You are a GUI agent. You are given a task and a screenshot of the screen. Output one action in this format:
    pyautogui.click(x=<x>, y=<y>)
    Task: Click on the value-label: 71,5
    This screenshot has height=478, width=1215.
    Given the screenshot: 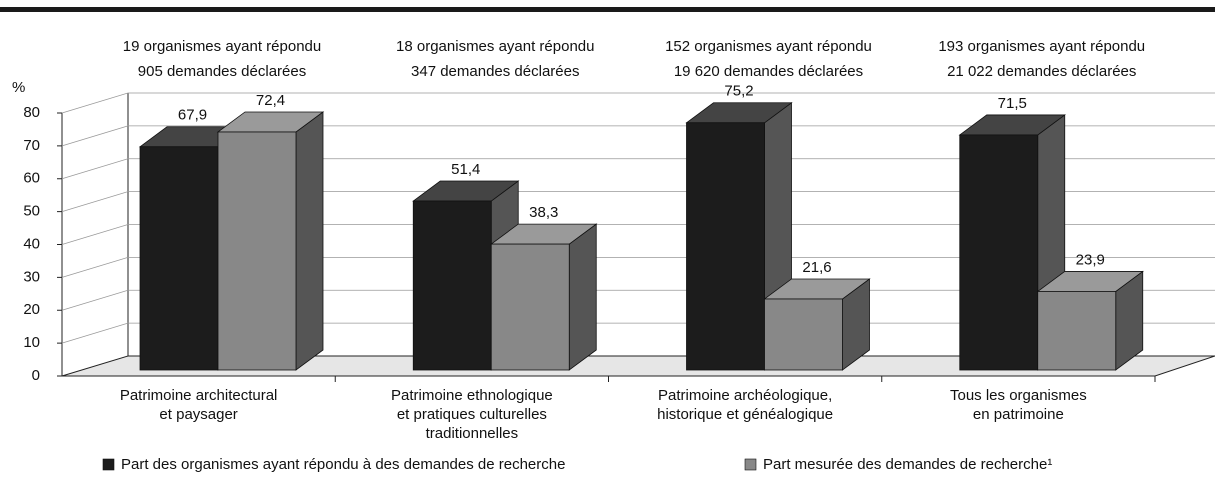 What is the action you would take?
    pyautogui.click(x=1012, y=103)
    